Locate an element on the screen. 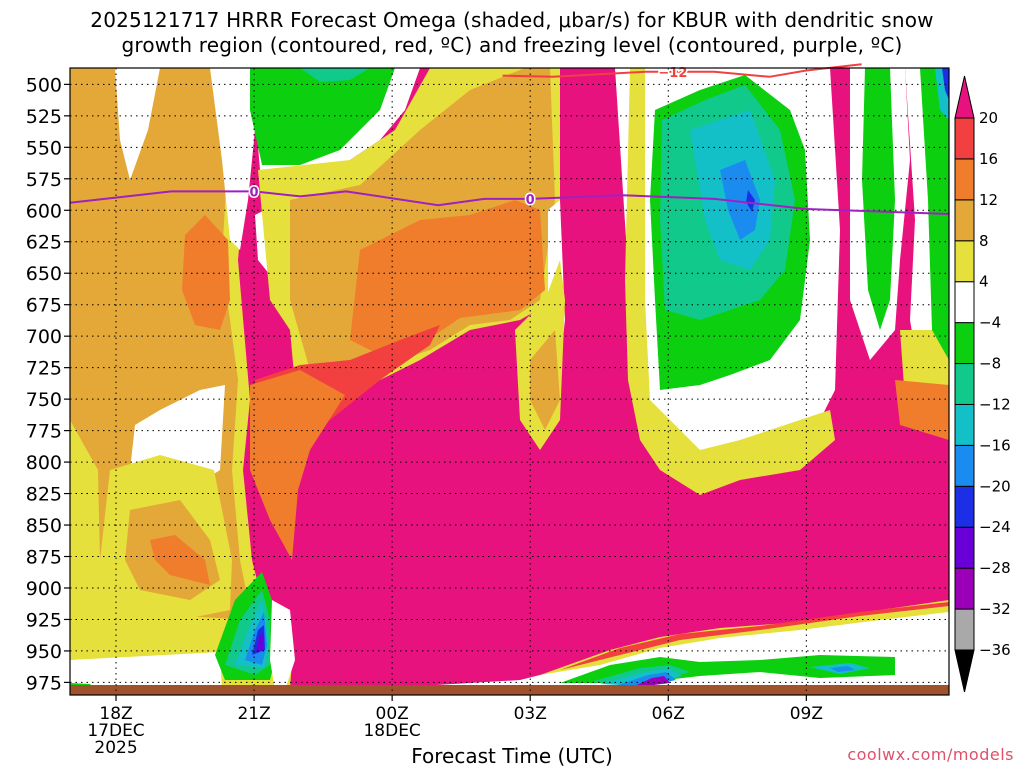 The width and height of the screenshot is (1024, 768). shade-mid-orange is located at coordinates (447, 277).